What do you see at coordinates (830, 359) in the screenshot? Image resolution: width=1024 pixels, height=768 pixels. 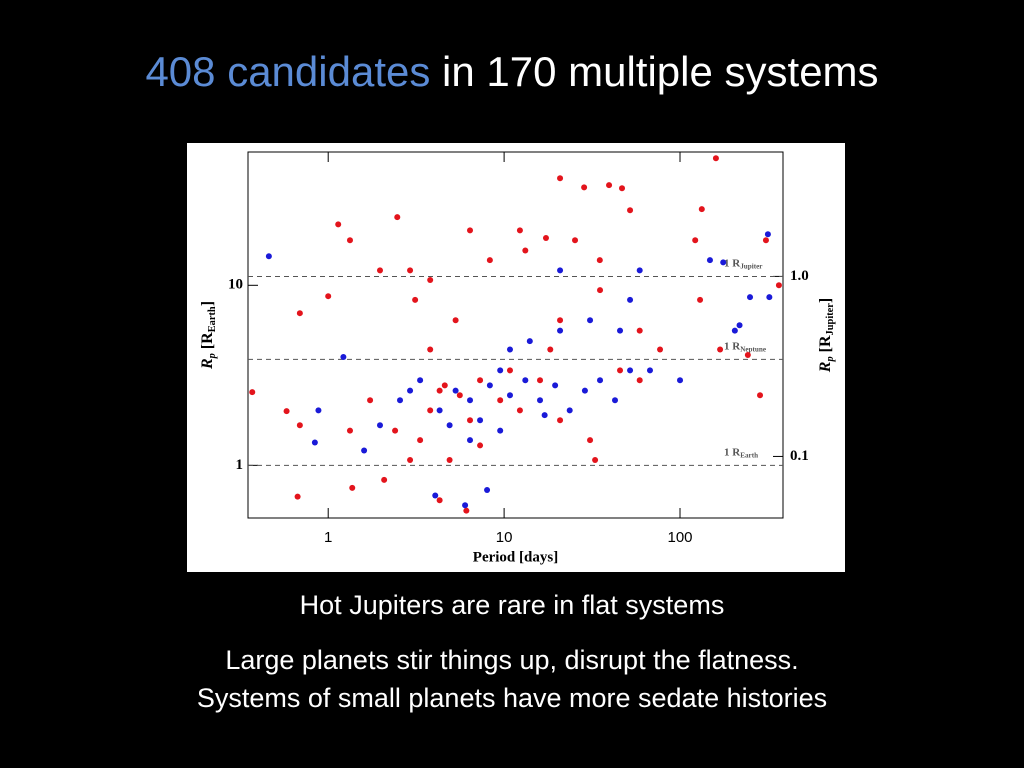 I see `y2-axis-label-part: p` at bounding box center [830, 359].